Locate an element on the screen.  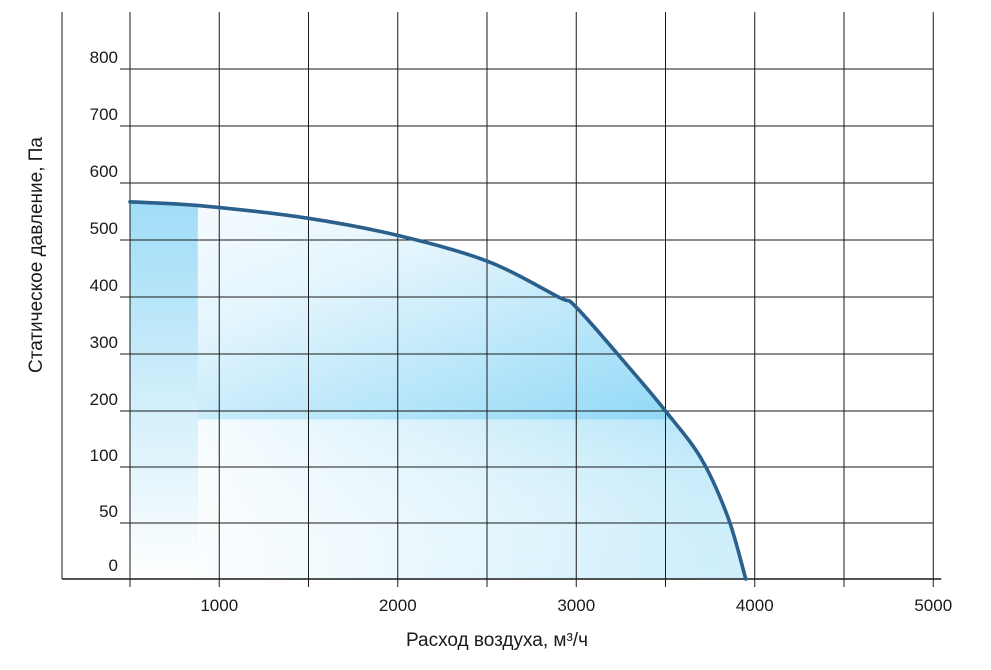
x-axis-label: Расход воздуха, м³/ч is located at coordinates (497, 640).